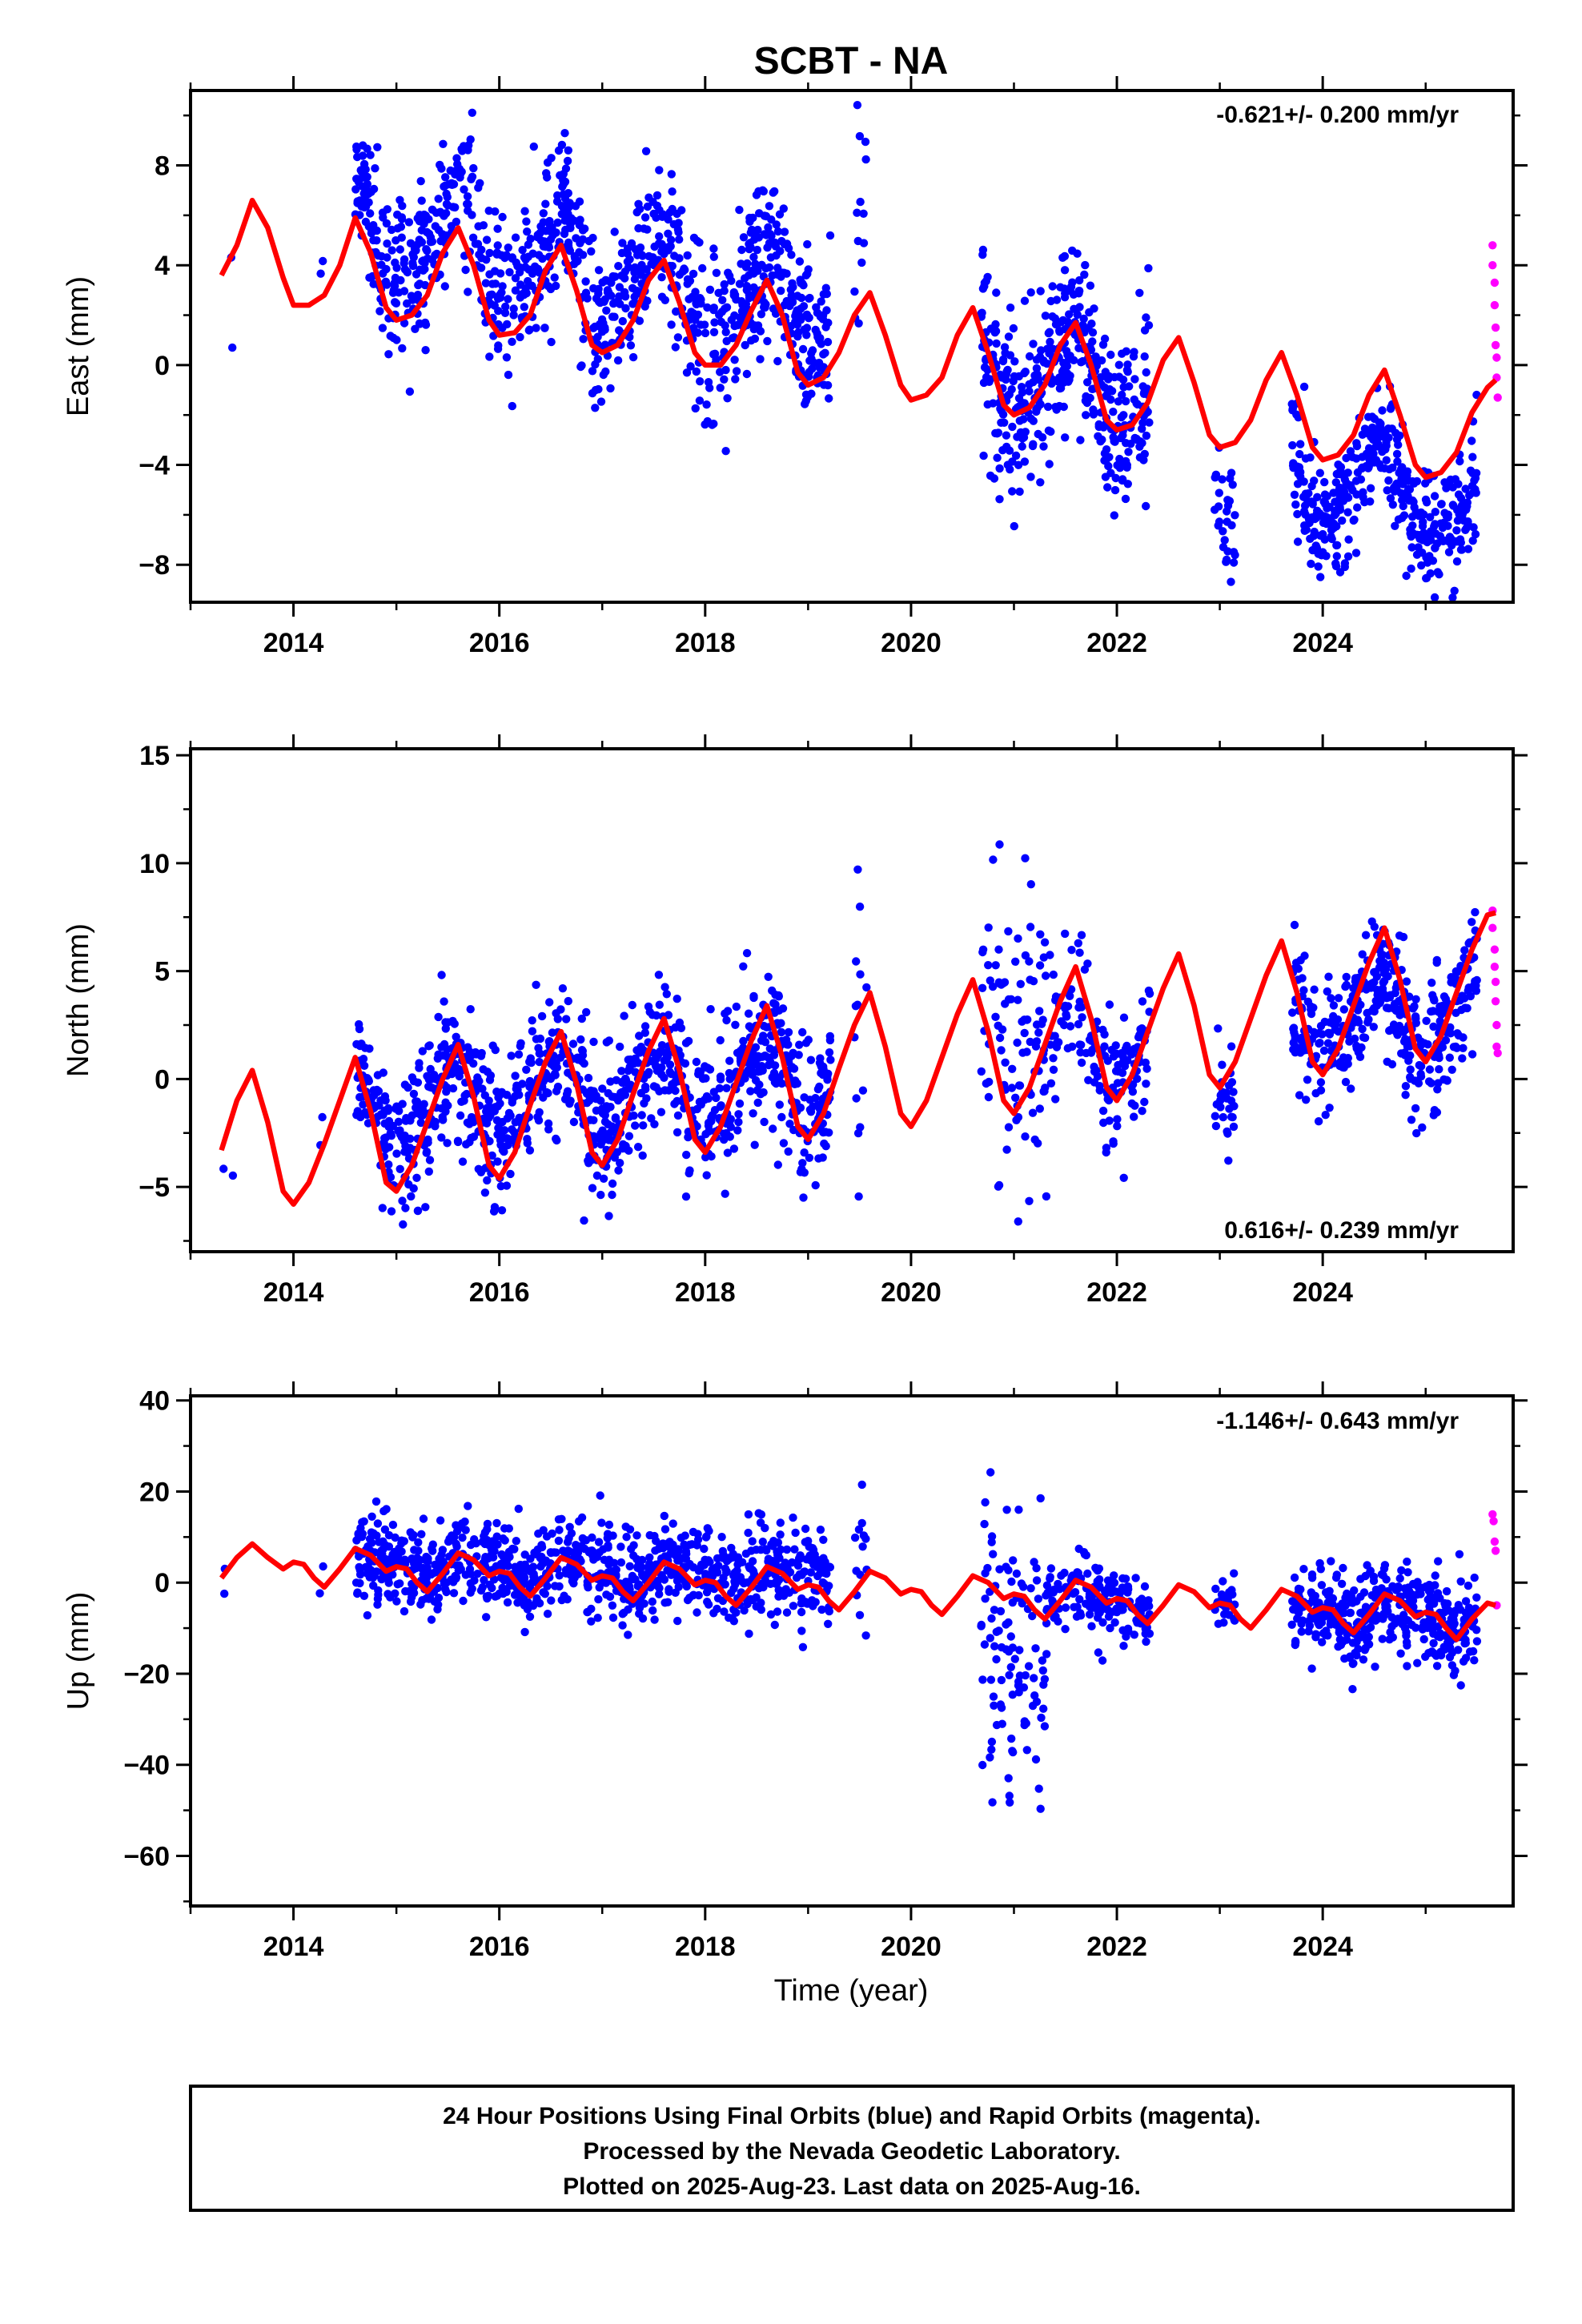 The width and height of the screenshot is (1582, 2324). What do you see at coordinates (1323, 643) in the screenshot?
I see `east-x-tick-label: 2024` at bounding box center [1323, 643].